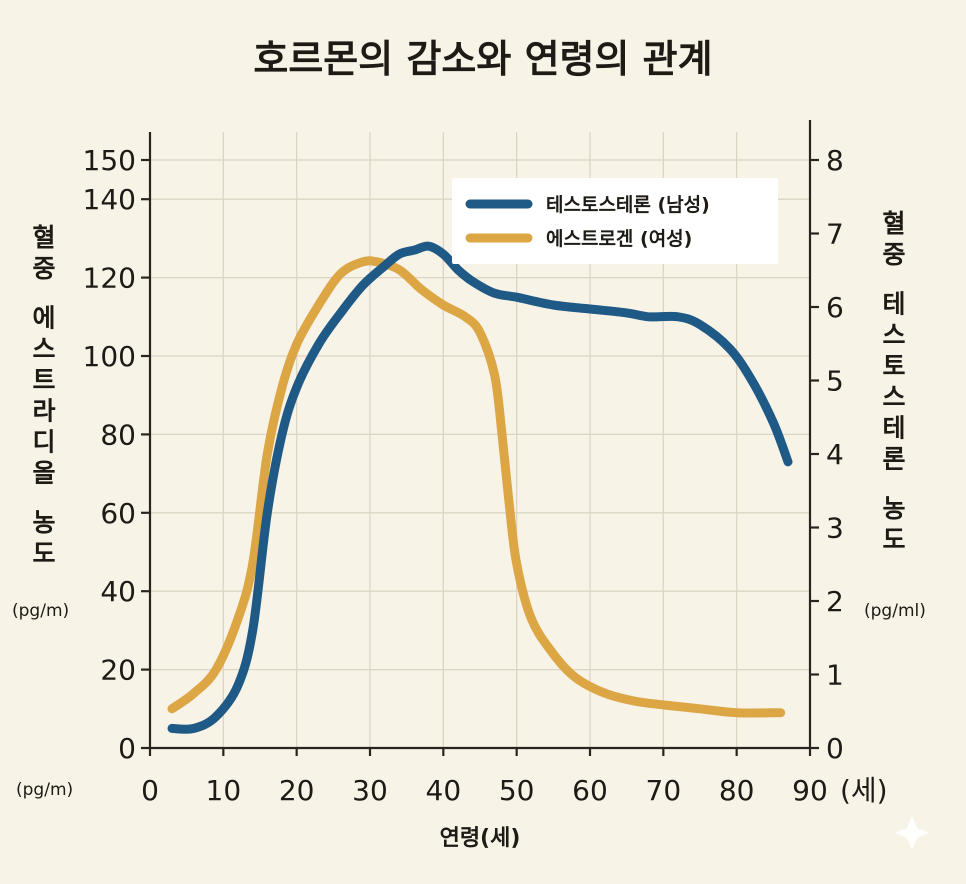  What do you see at coordinates (835, 601) in the screenshot?
I see `right-tick-label: 2` at bounding box center [835, 601].